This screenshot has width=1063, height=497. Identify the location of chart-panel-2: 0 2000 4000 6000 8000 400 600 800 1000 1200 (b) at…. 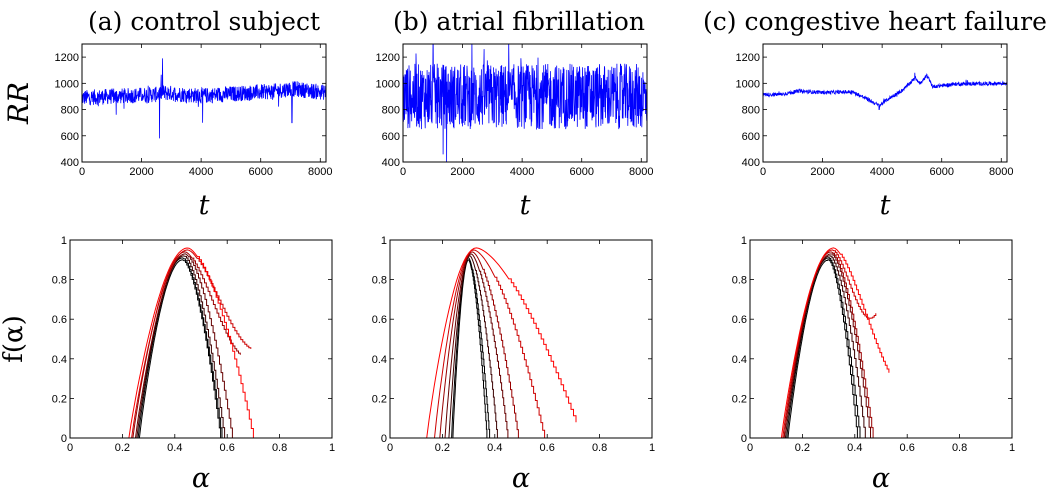
(515, 114).